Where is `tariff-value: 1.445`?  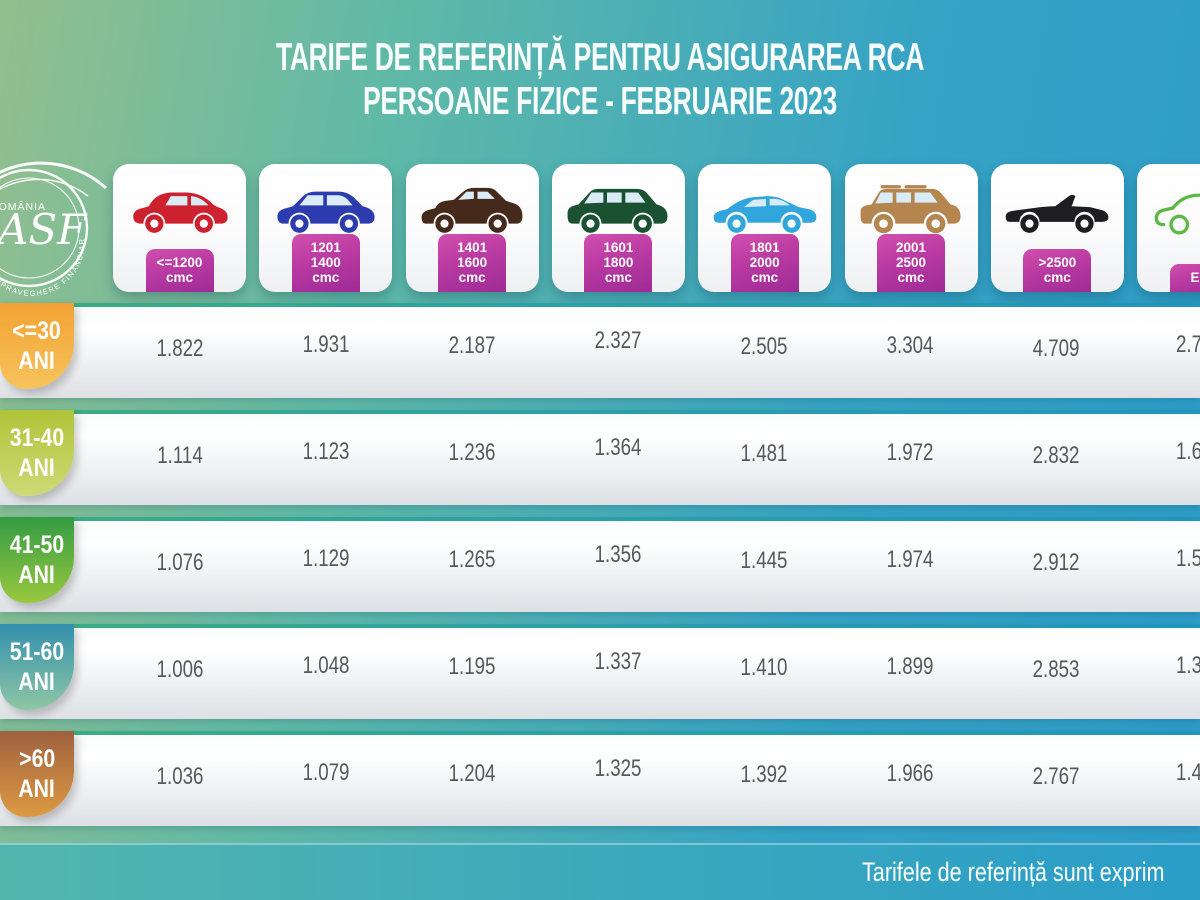 tariff-value: 1.445 is located at coordinates (764, 560).